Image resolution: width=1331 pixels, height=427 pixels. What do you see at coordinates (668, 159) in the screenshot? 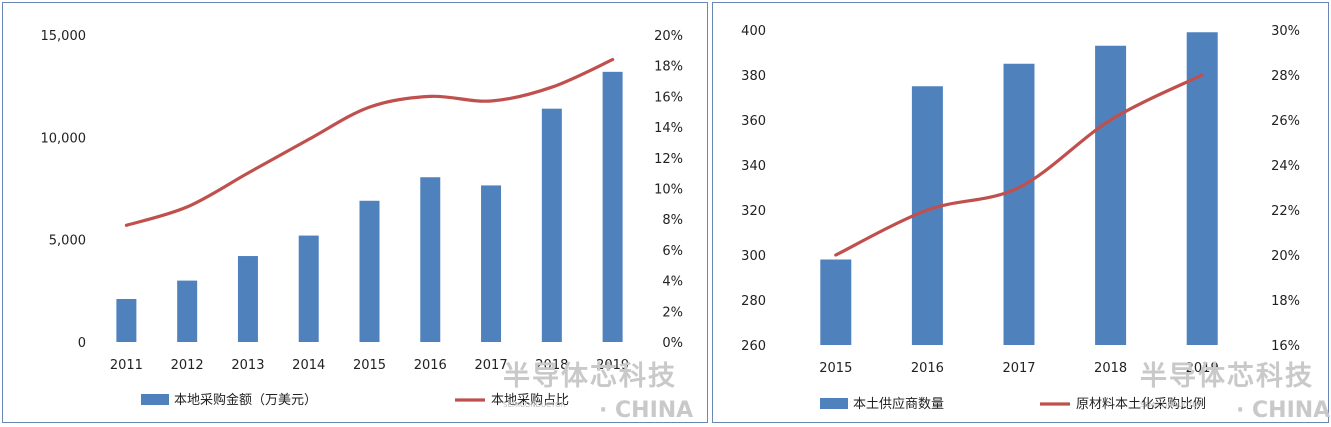
I see `y2-axis-tick-label: 12%` at bounding box center [668, 159].